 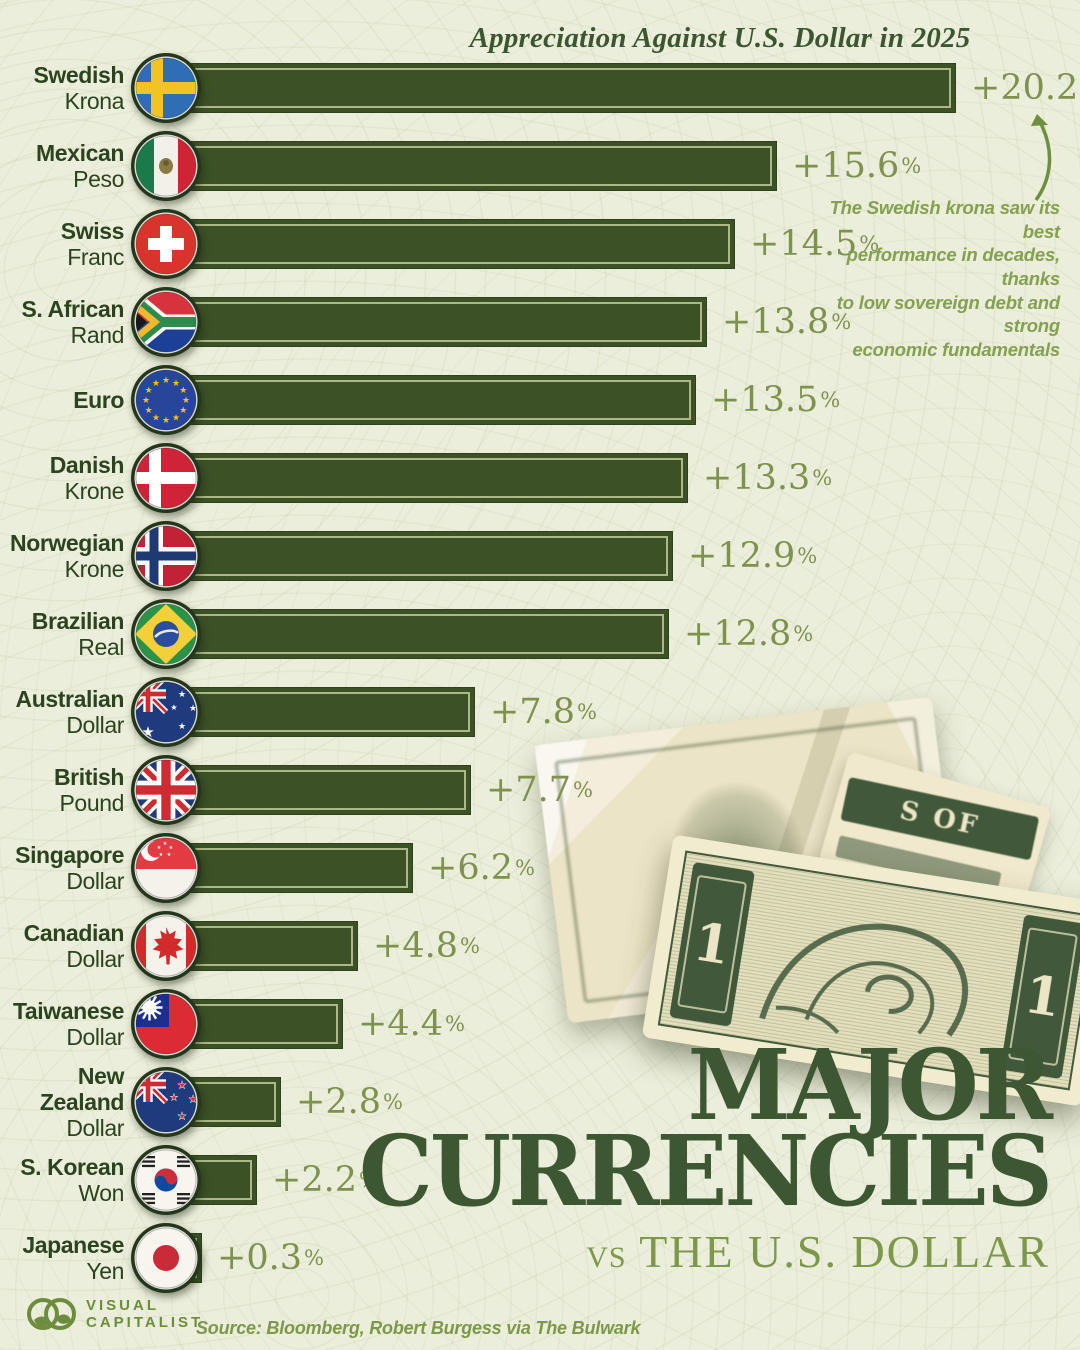 What do you see at coordinates (73, 1245) in the screenshot?
I see `currency-label-line1: Japanese` at bounding box center [73, 1245].